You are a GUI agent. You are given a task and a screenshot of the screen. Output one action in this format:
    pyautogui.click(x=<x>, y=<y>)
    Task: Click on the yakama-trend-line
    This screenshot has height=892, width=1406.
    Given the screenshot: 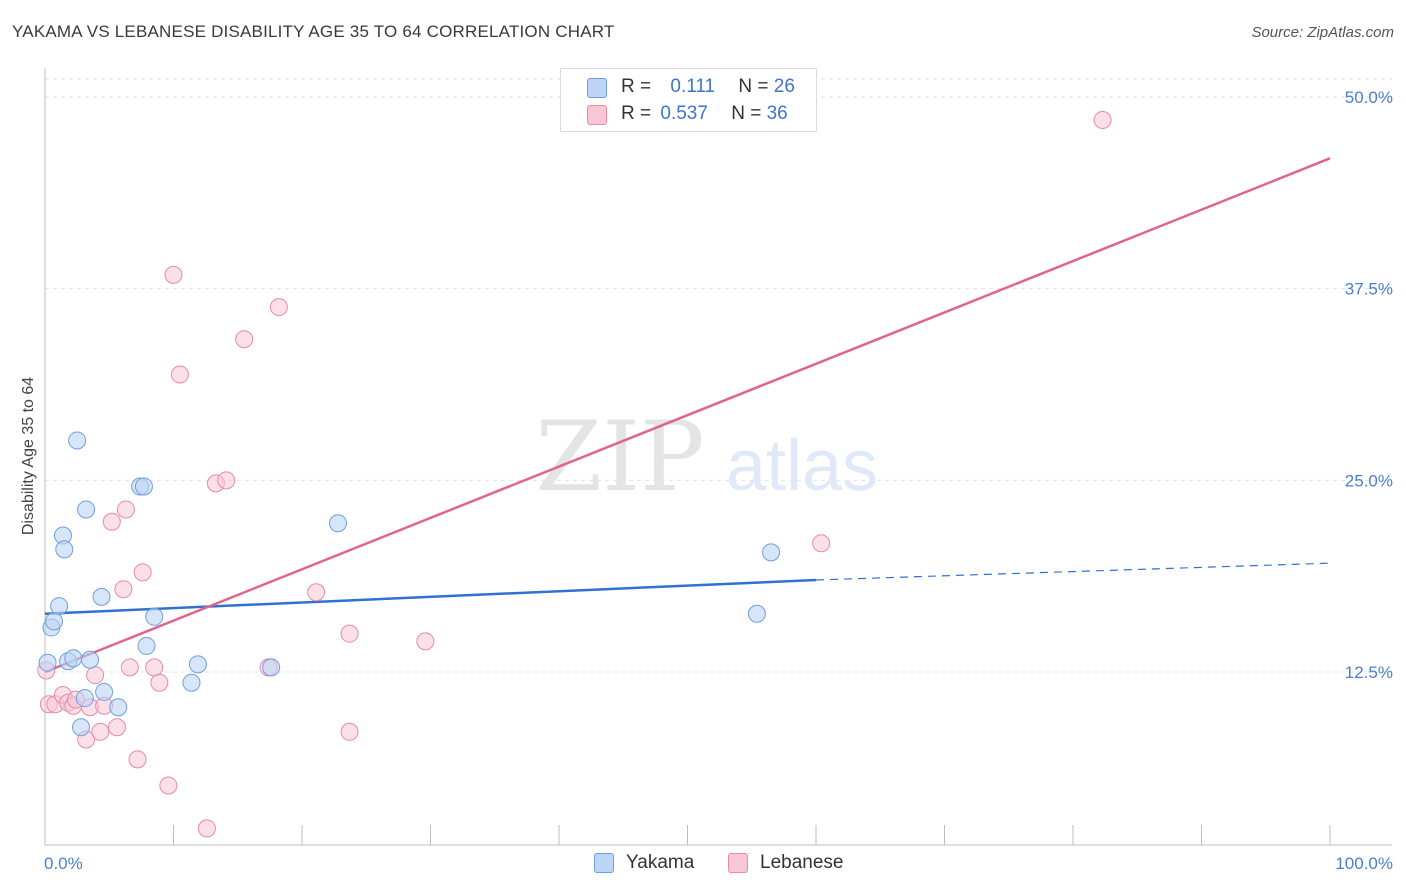 What is the action you would take?
    pyautogui.click(x=430, y=596)
    